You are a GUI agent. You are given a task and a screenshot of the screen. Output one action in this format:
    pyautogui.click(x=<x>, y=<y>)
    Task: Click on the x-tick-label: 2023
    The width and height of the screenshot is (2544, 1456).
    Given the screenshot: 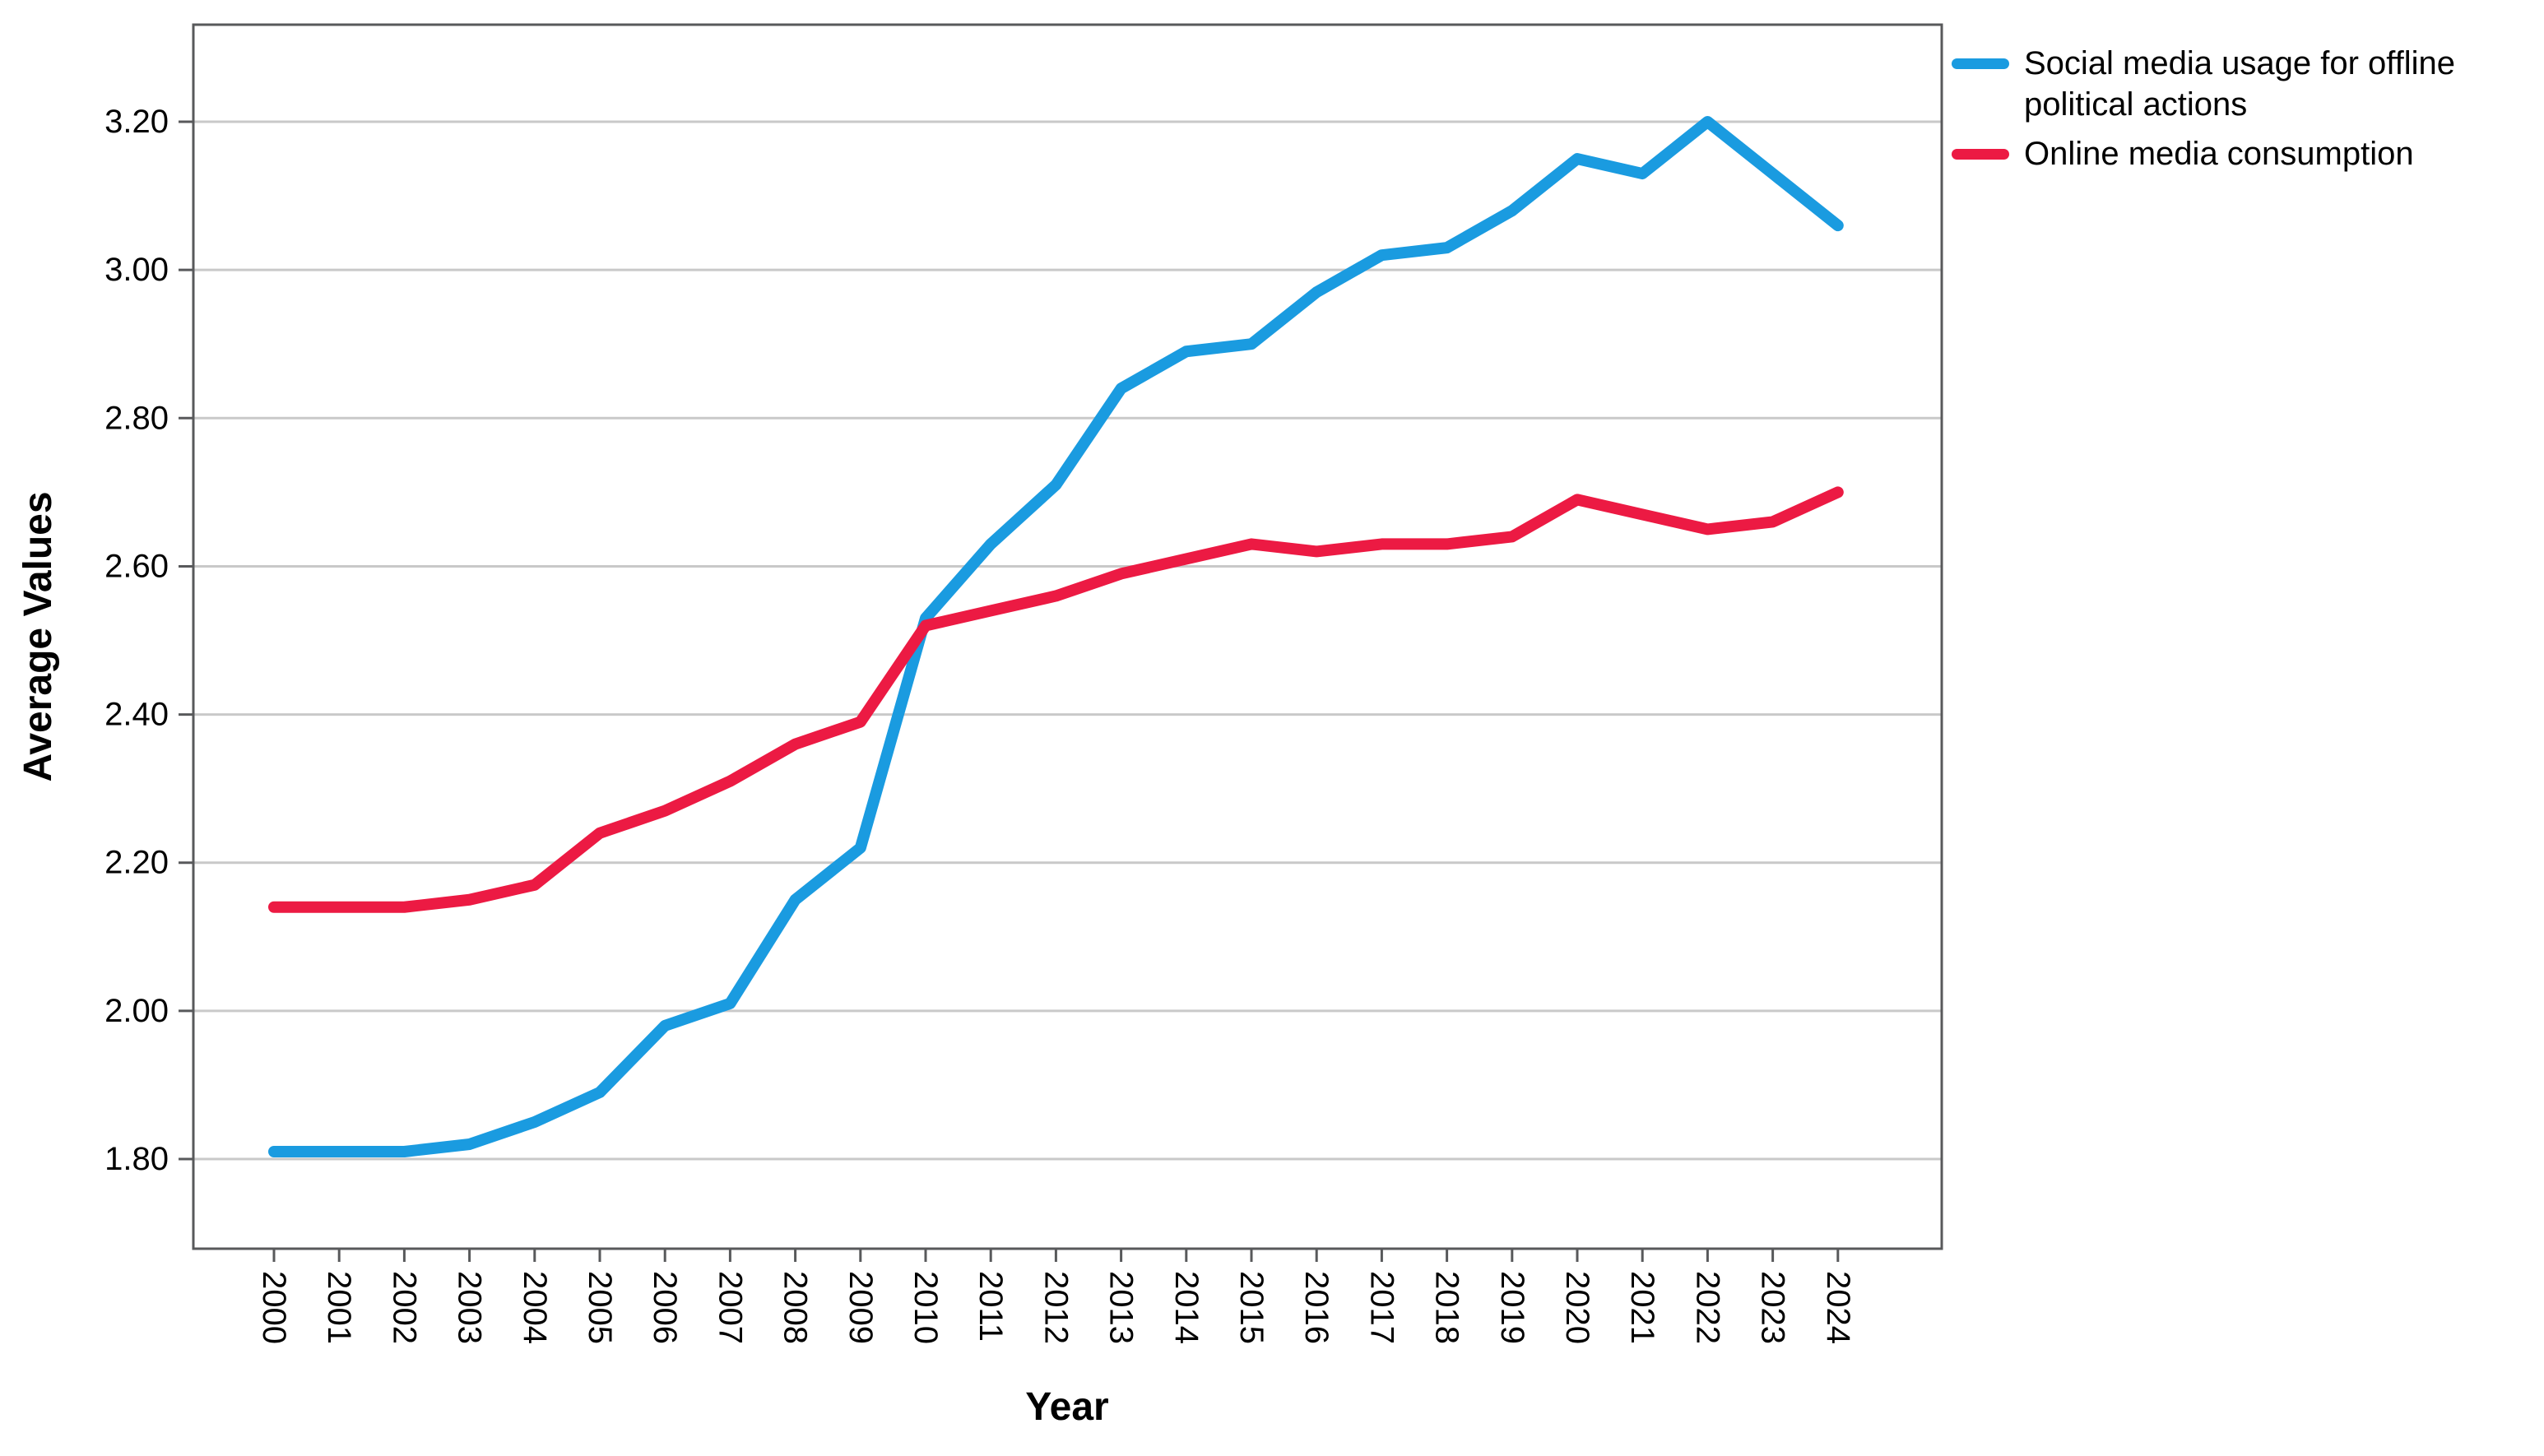 What is the action you would take?
    pyautogui.click(x=1773, y=1307)
    